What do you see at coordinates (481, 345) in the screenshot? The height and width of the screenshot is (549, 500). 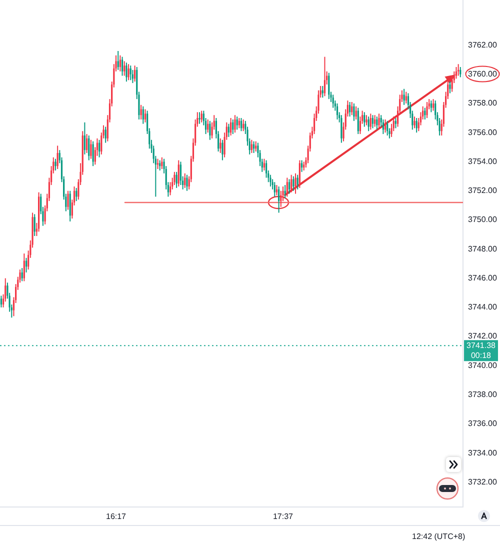 I see `ref-line-label: 3741.38` at bounding box center [481, 345].